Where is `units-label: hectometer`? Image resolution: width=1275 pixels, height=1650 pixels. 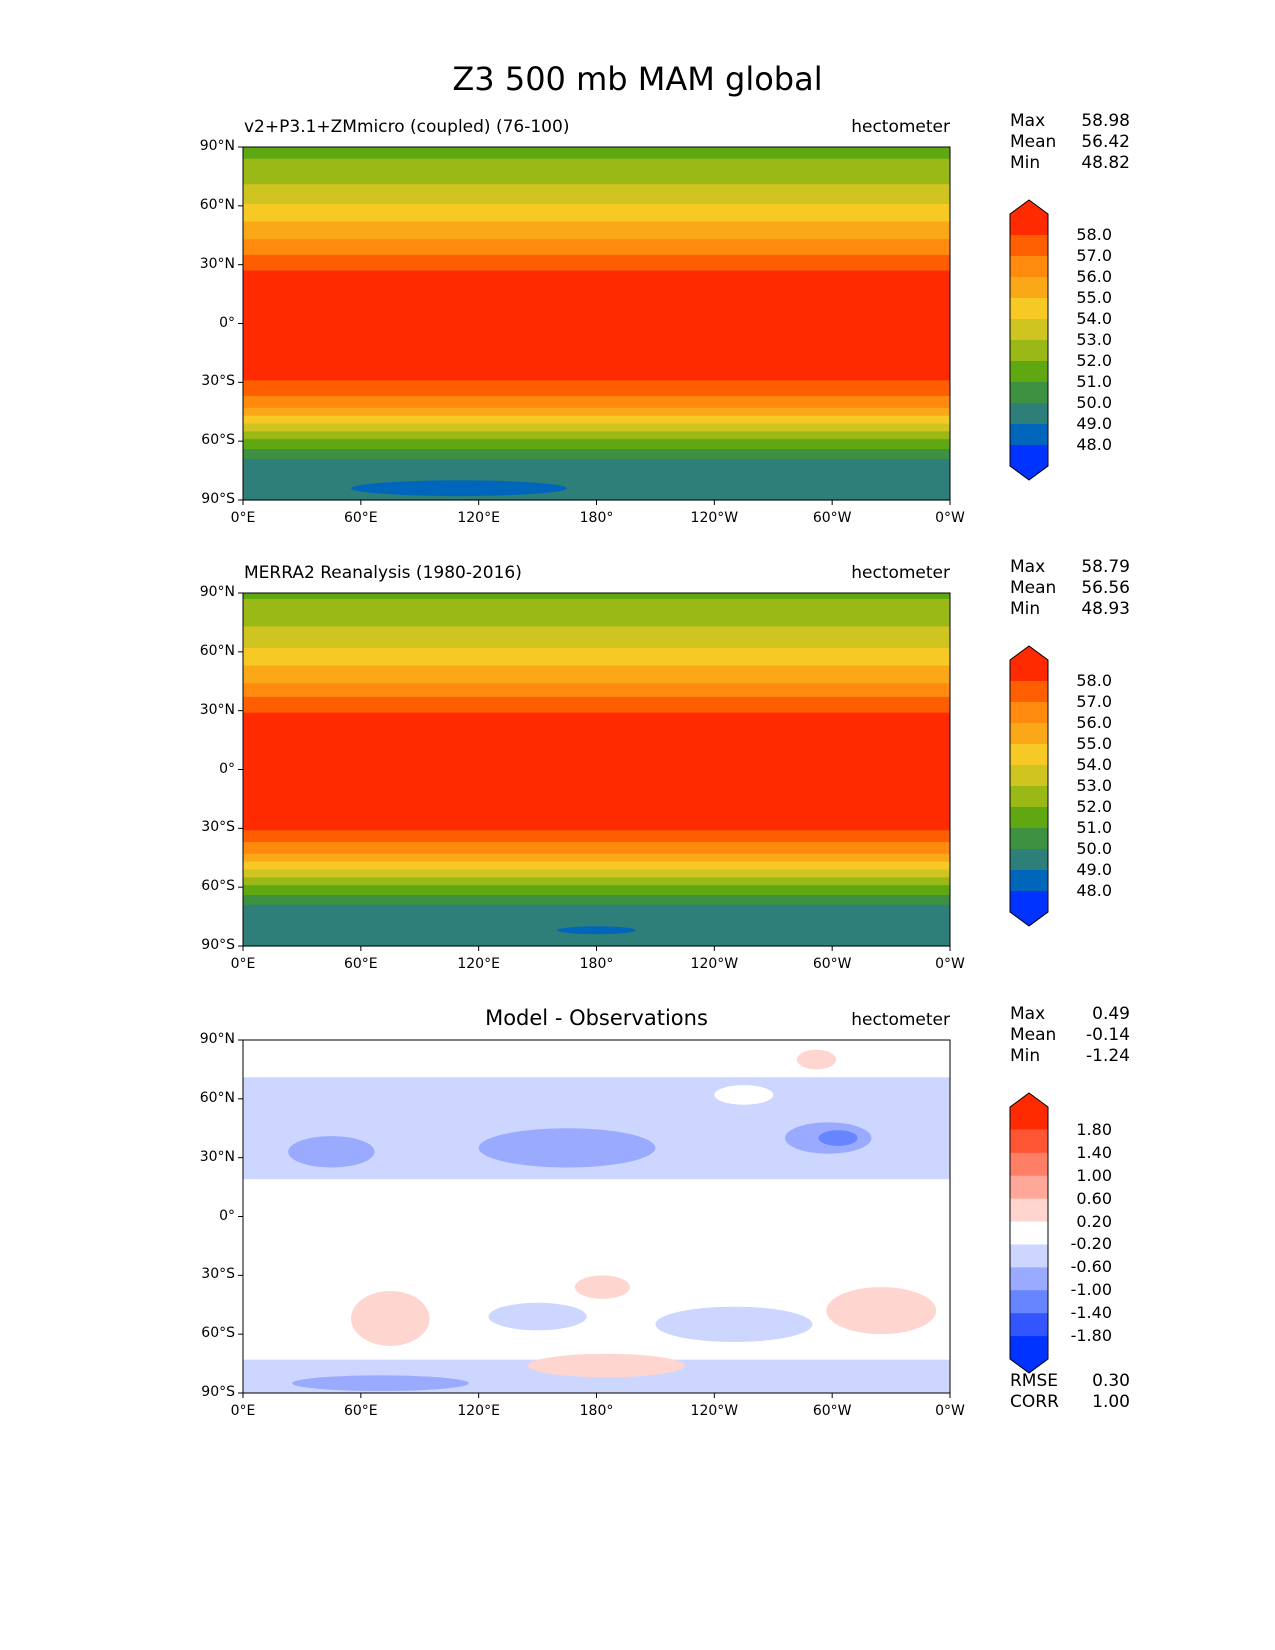
units-label: hectometer is located at coordinates (900, 1020).